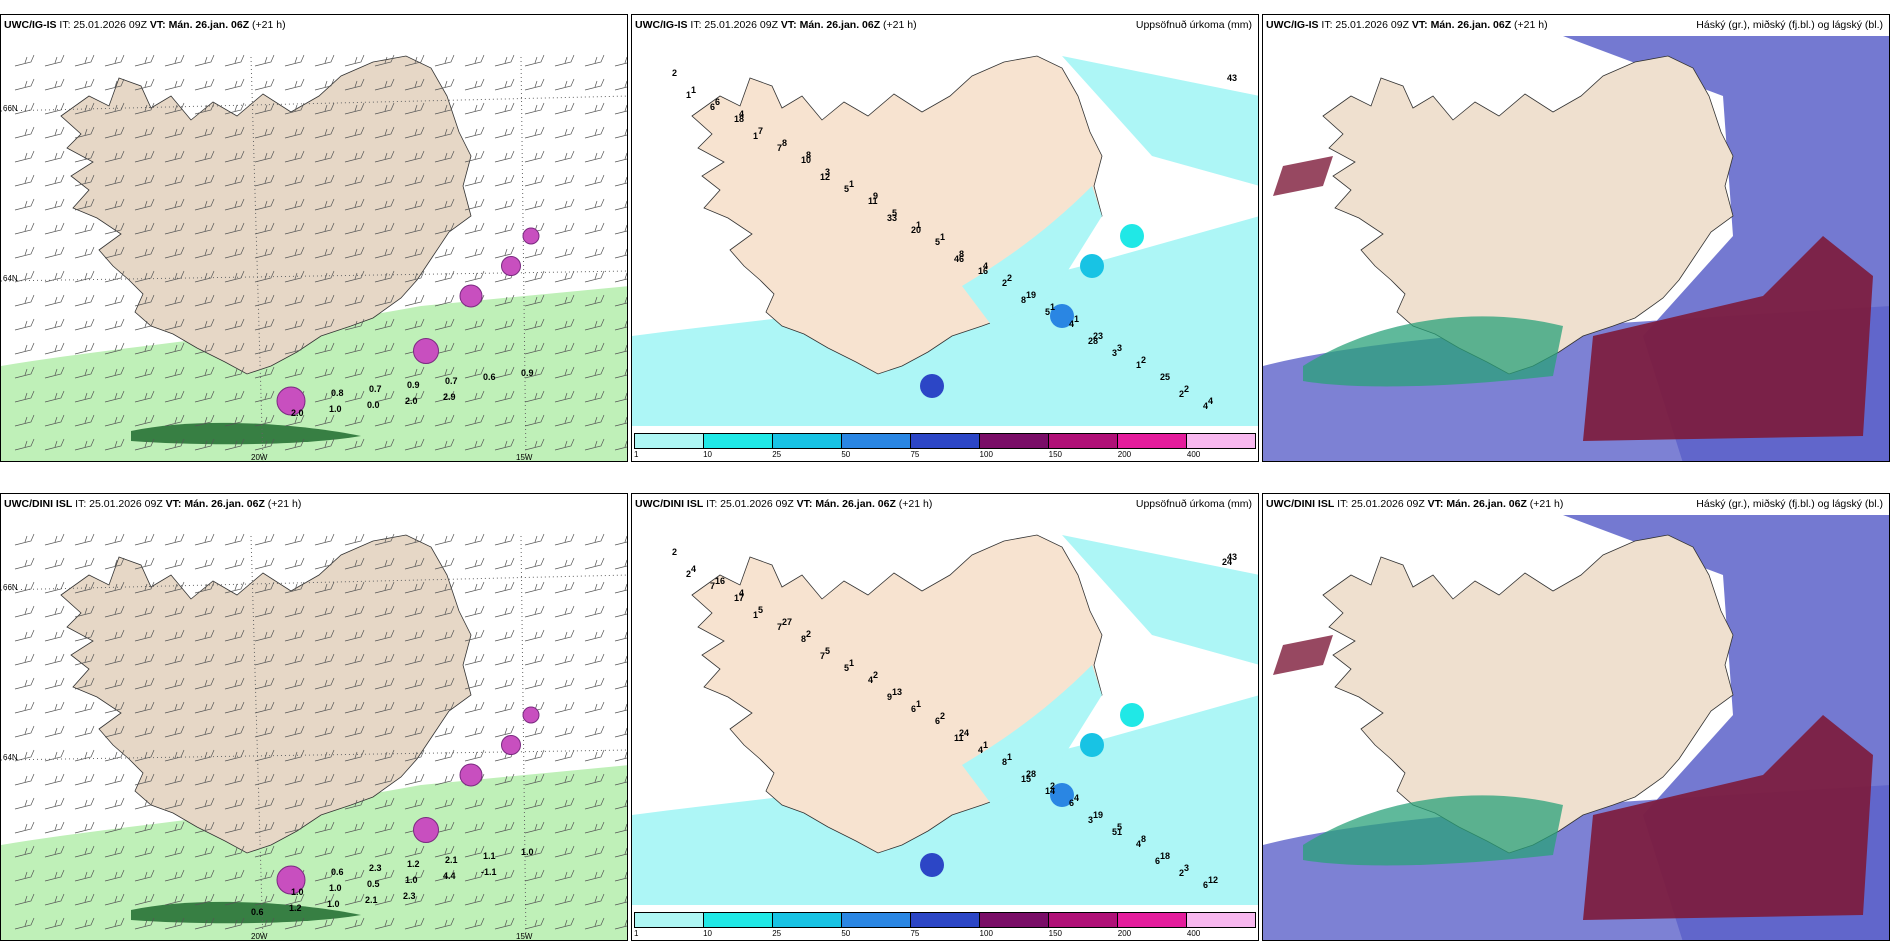  What do you see at coordinates (806, 160) in the screenshot?
I see `precip-value-label: 10` at bounding box center [806, 160].